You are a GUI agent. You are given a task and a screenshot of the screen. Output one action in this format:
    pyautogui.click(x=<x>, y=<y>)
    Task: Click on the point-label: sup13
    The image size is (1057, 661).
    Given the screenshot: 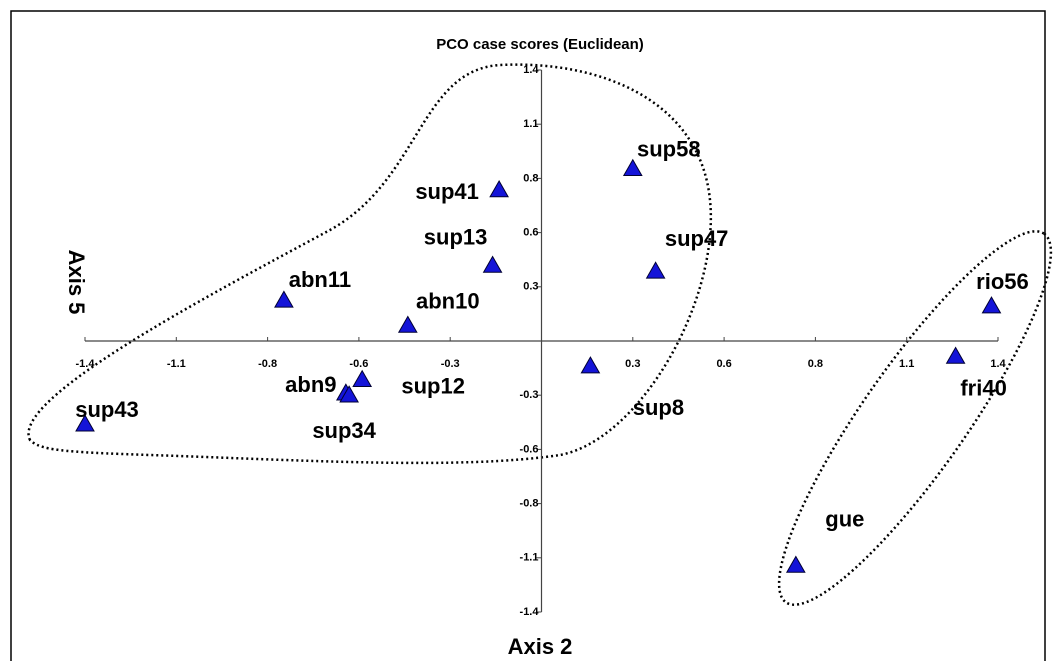 What is the action you would take?
    pyautogui.click(x=456, y=236)
    